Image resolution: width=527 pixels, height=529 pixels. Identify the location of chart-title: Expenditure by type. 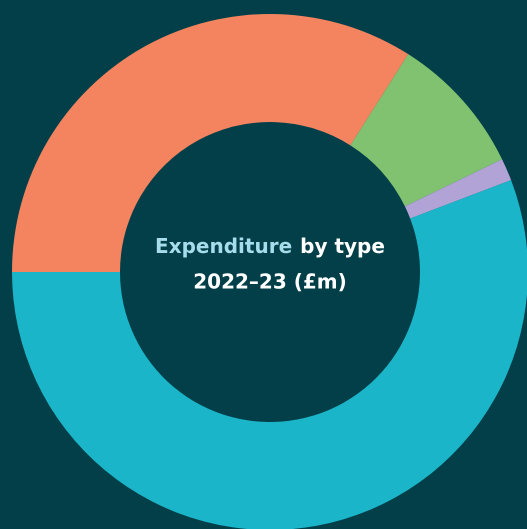
(270, 246).